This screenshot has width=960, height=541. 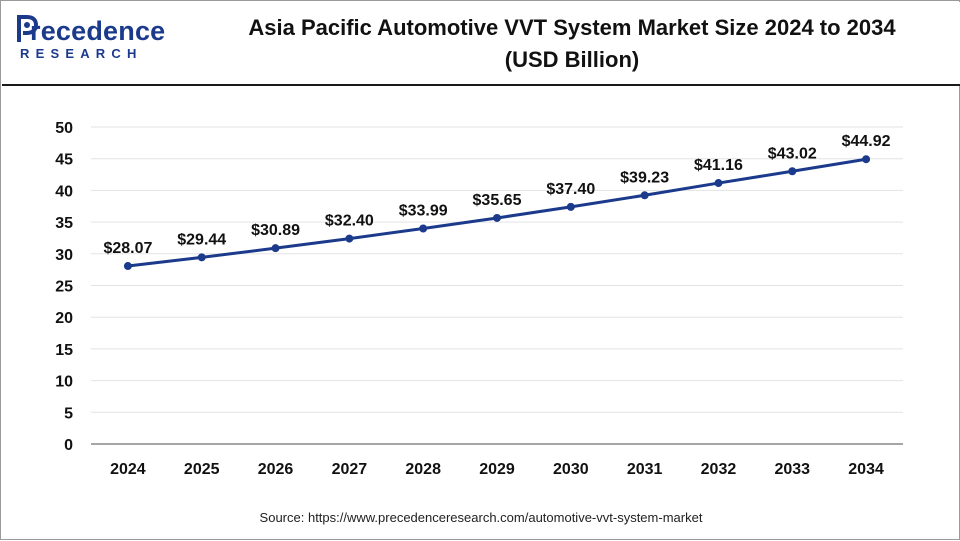 What do you see at coordinates (866, 141) in the screenshot?
I see `data-label: $44.92` at bounding box center [866, 141].